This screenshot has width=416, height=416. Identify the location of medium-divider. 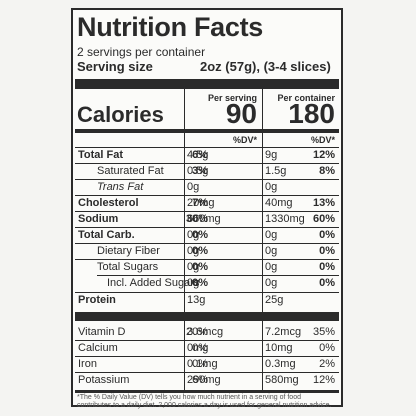
(207, 131).